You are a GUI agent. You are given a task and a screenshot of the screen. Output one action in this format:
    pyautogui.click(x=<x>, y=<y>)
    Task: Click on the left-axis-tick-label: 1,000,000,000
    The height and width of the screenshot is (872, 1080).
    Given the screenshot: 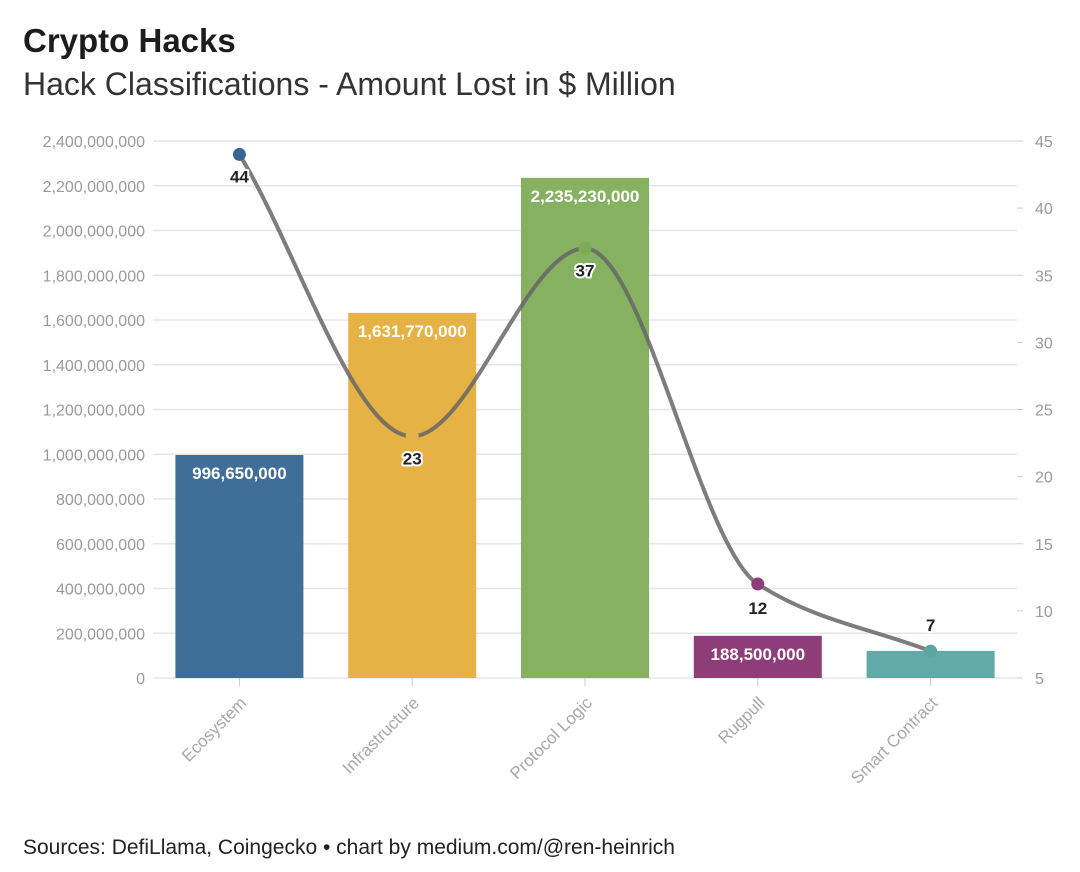 What is the action you would take?
    pyautogui.click(x=94, y=455)
    